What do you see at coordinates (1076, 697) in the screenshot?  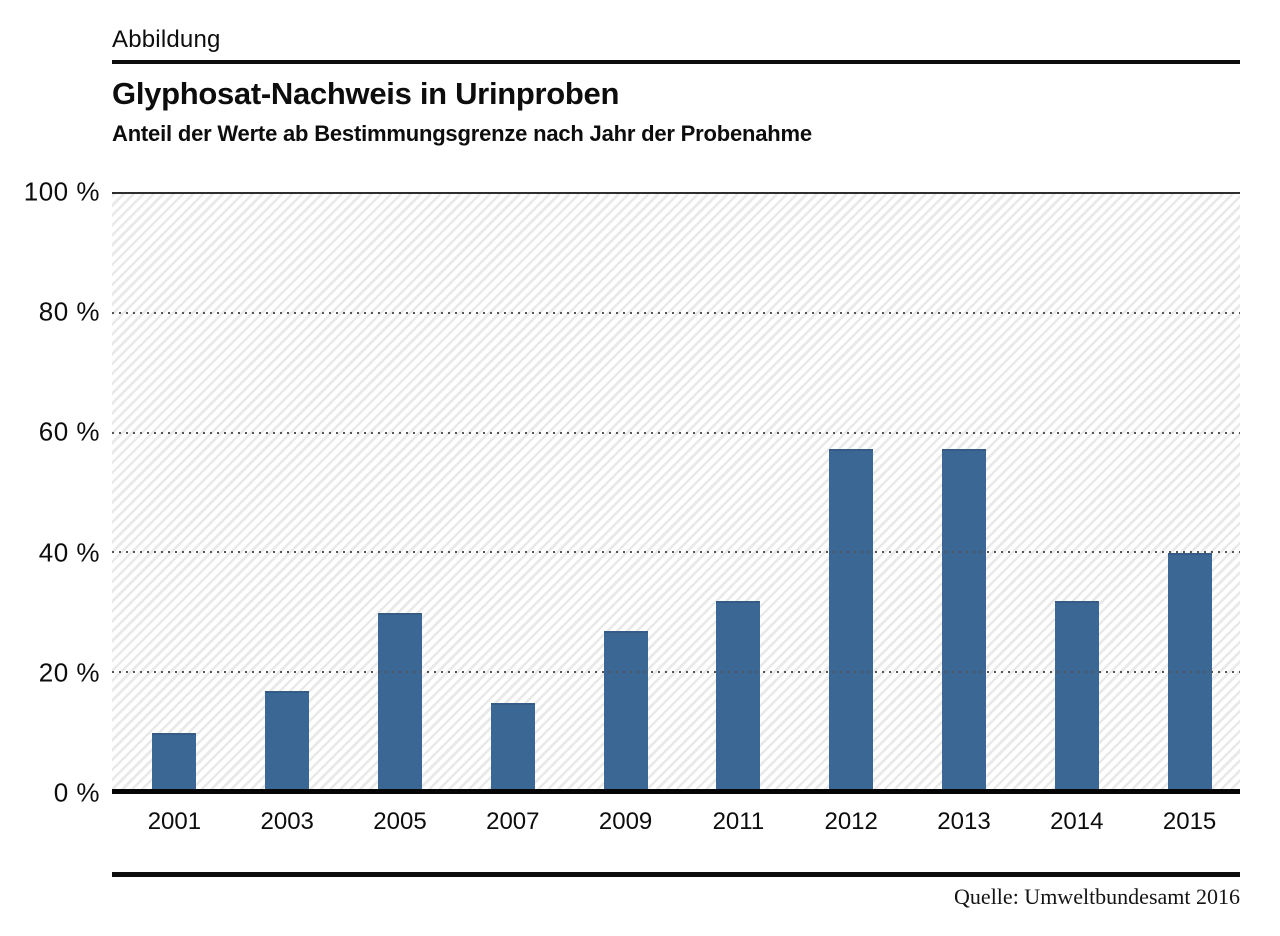 I see `bar-2014` at bounding box center [1076, 697].